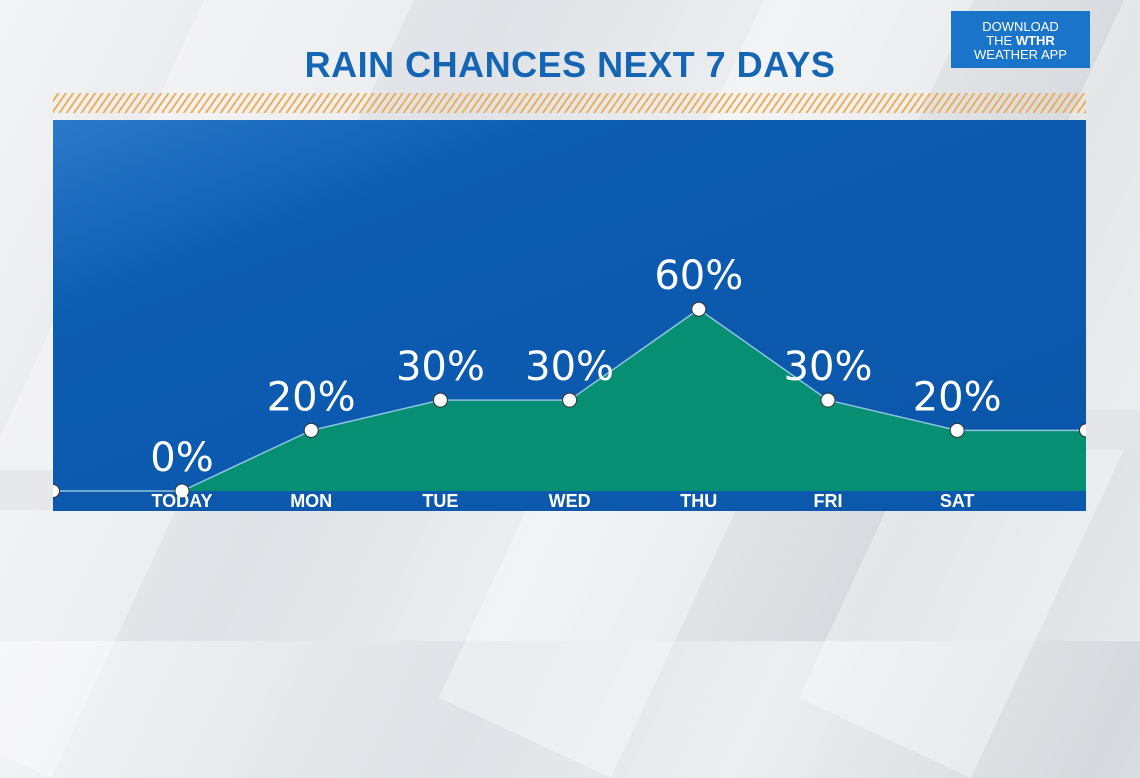  Describe the element at coordinates (181, 458) in the screenshot. I see `data-label: 0%` at that location.